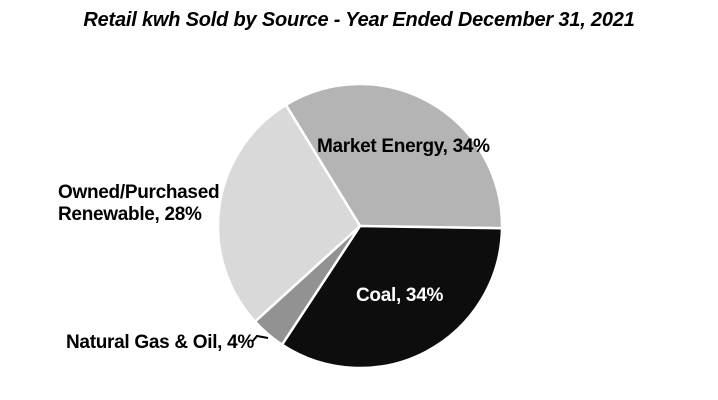 The width and height of the screenshot is (718, 400). Describe the element at coordinates (400, 295) in the screenshot. I see `slice-label-coal: Coal, 34%` at that location.